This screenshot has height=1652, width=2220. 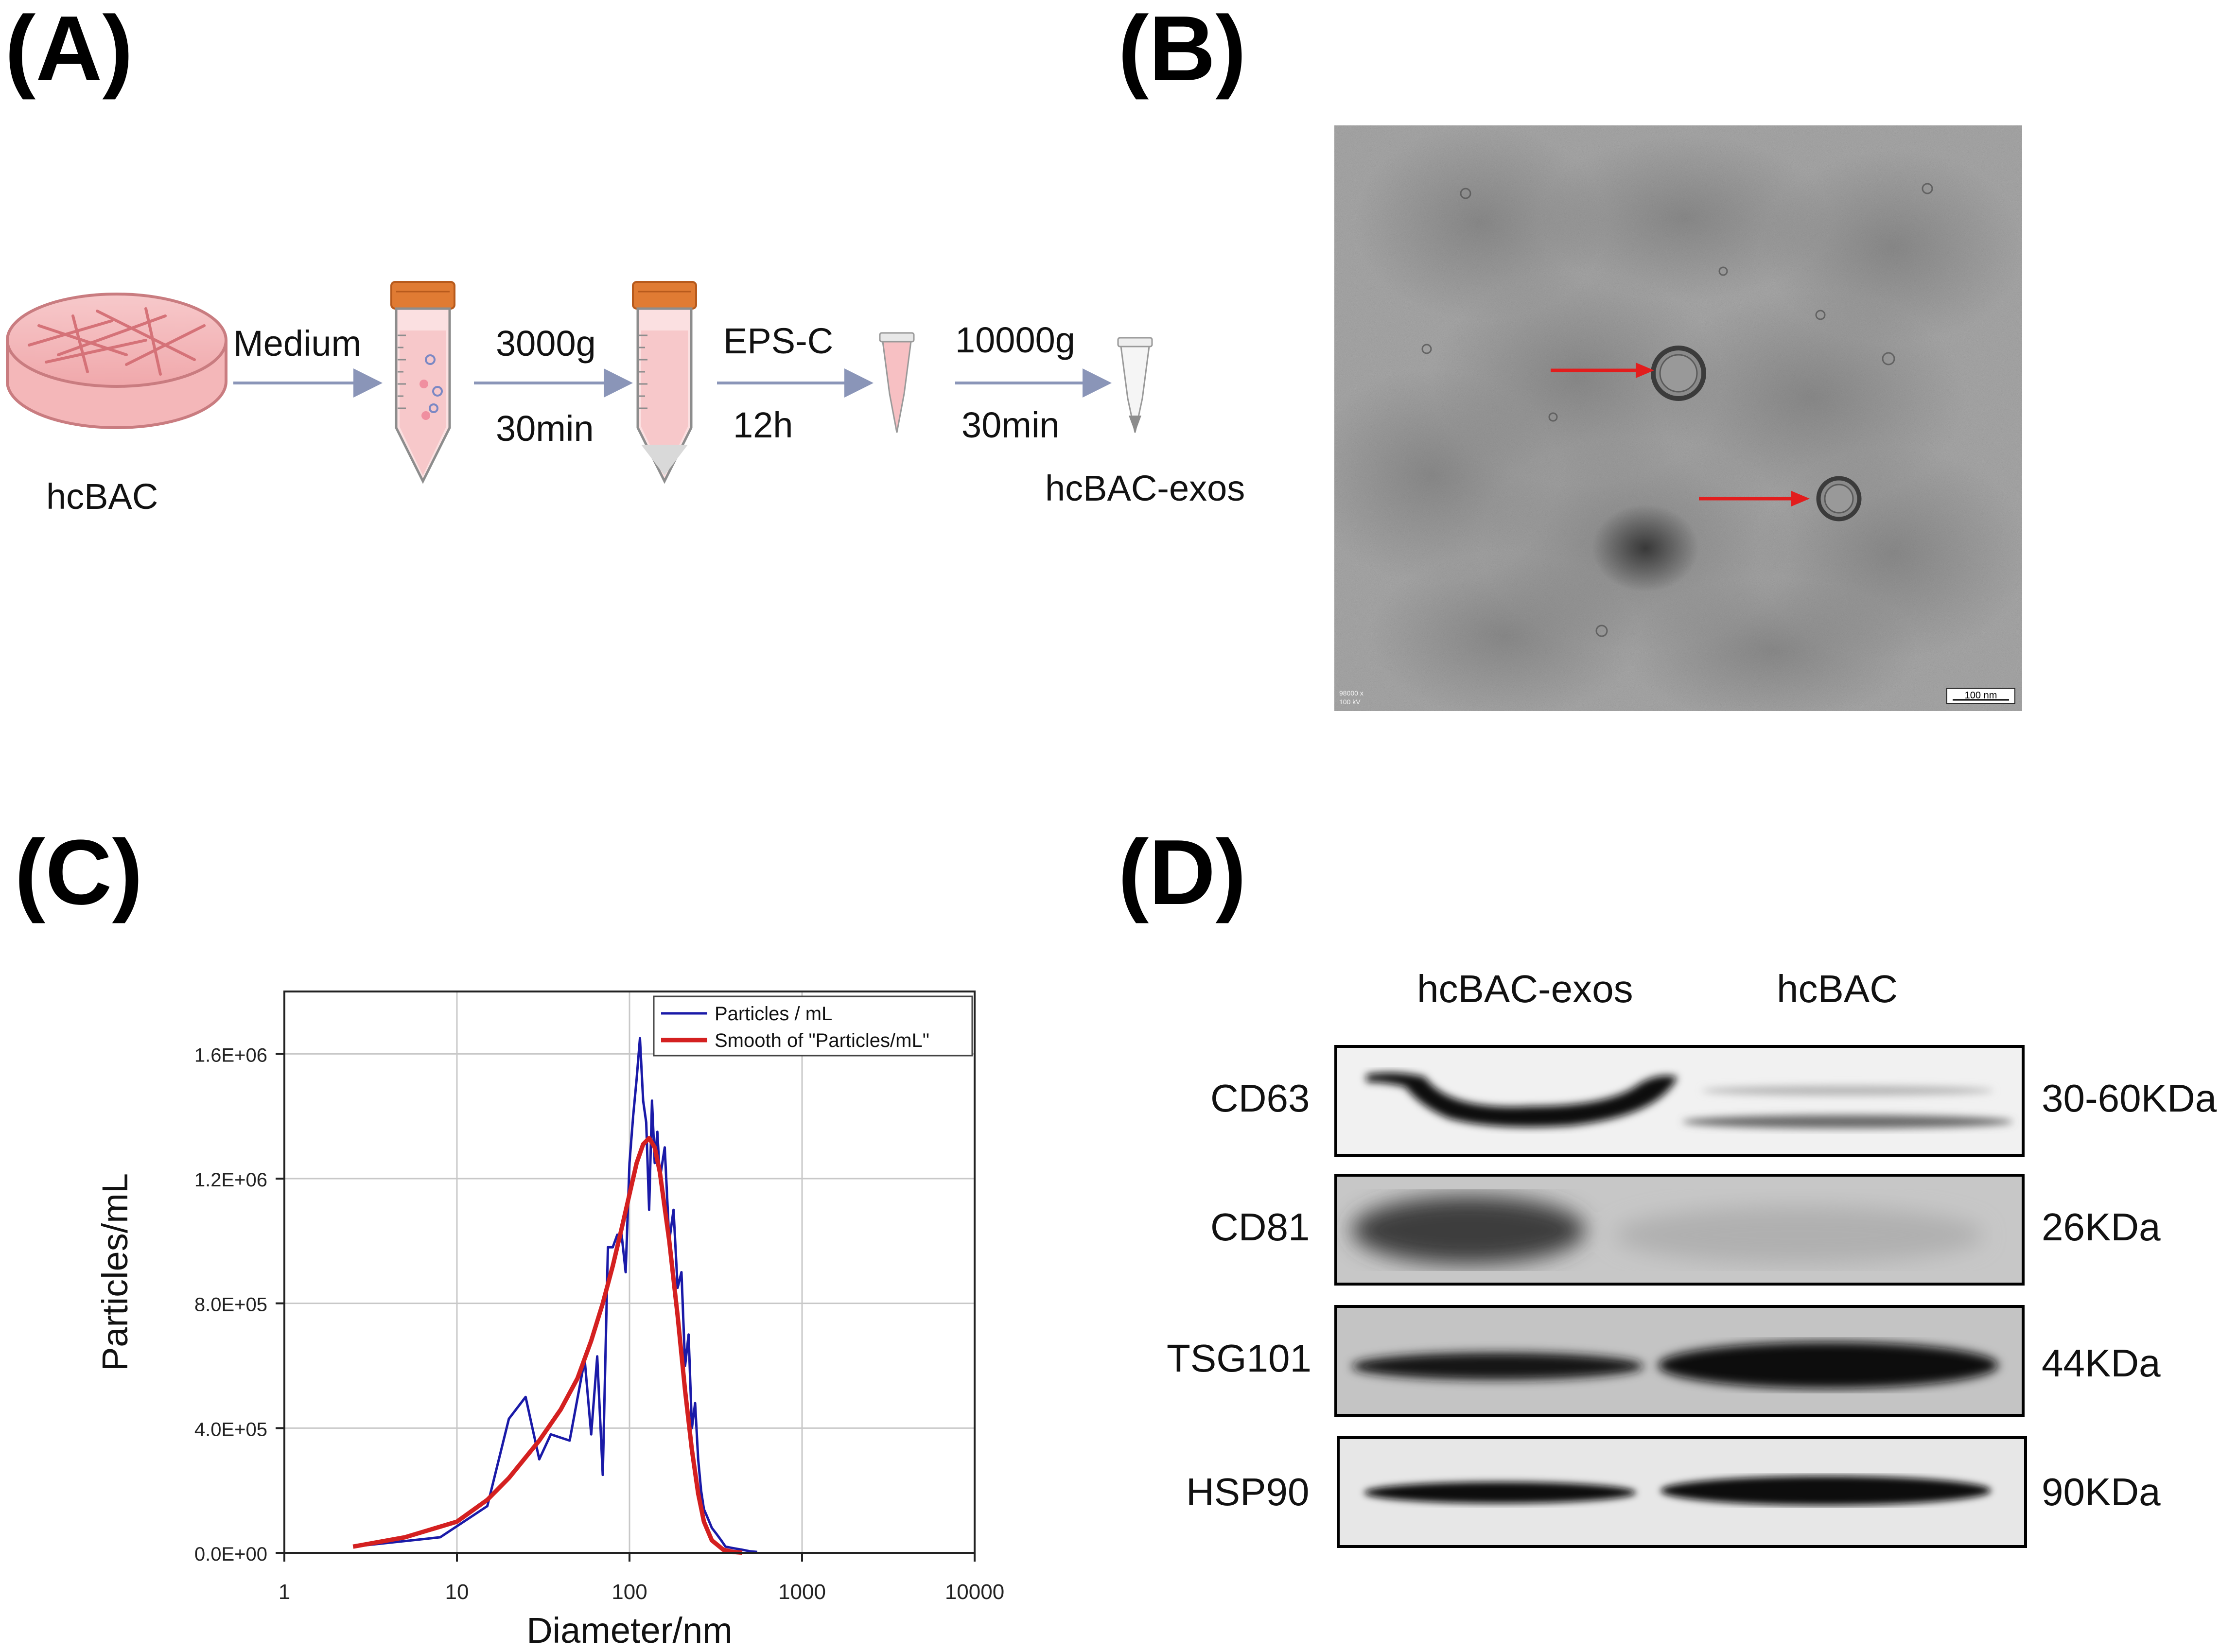 I want to click on tem-info-line-2: 100 kV, so click(x=1350, y=702).